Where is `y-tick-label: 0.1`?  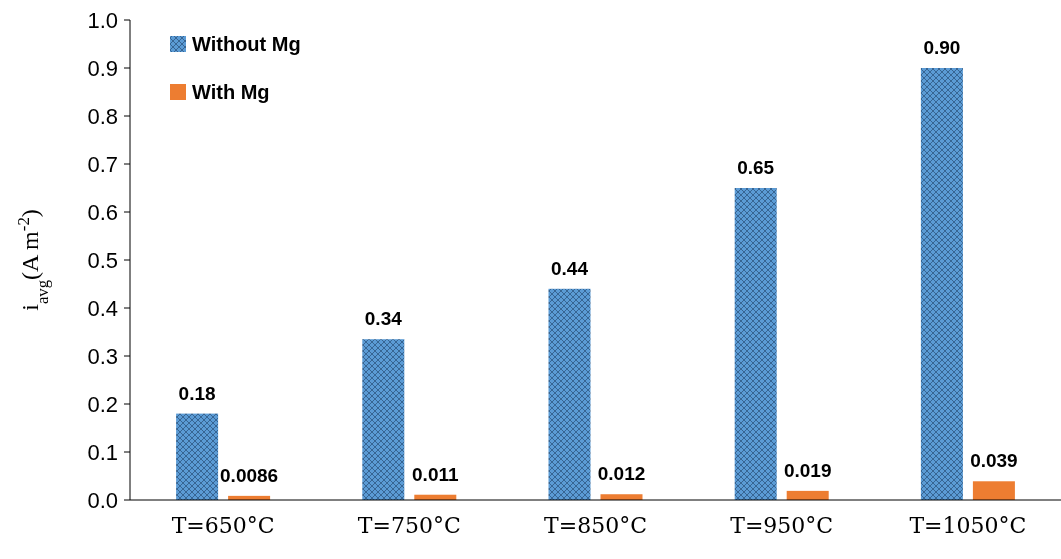 y-tick-label: 0.1 is located at coordinates (102, 452).